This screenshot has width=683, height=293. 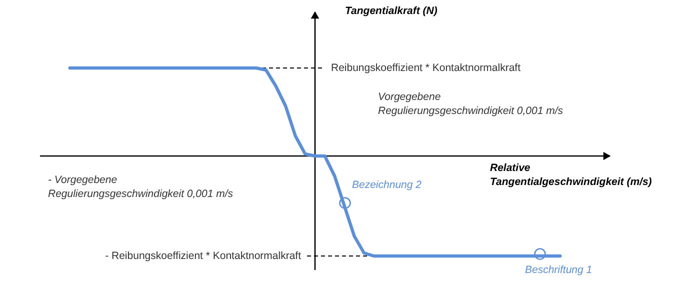 What do you see at coordinates (558, 270) in the screenshot?
I see `text: Beschriftung 1` at bounding box center [558, 270].